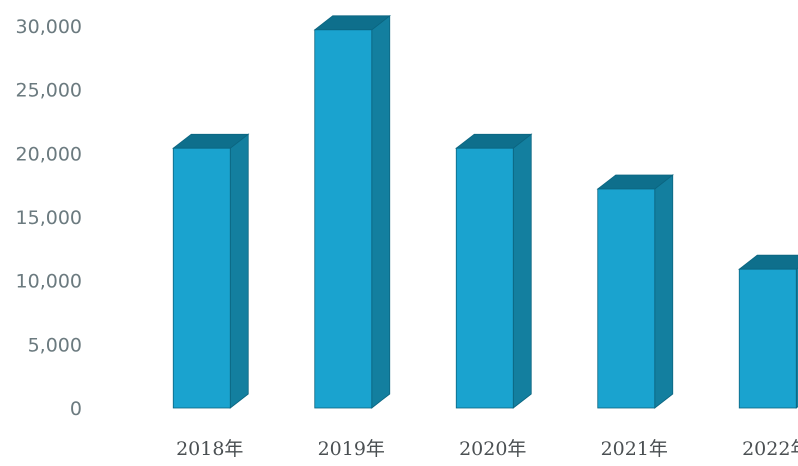 This screenshot has height=466, width=798. Describe the element at coordinates (209, 449) in the screenshot. I see `x-tick-label: 2018年` at that location.